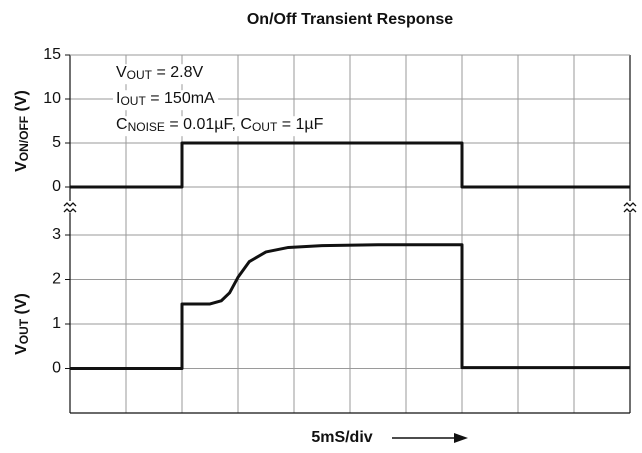  I want to click on annotation: VOUT = 2.8V, so click(159, 73).